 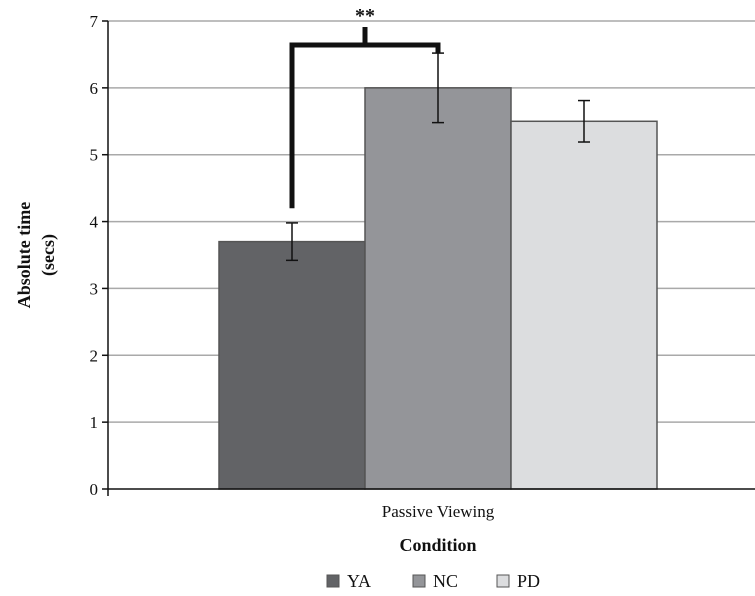 I want to click on y-axis-title-line-1: Absolute time, so click(x=24, y=255).